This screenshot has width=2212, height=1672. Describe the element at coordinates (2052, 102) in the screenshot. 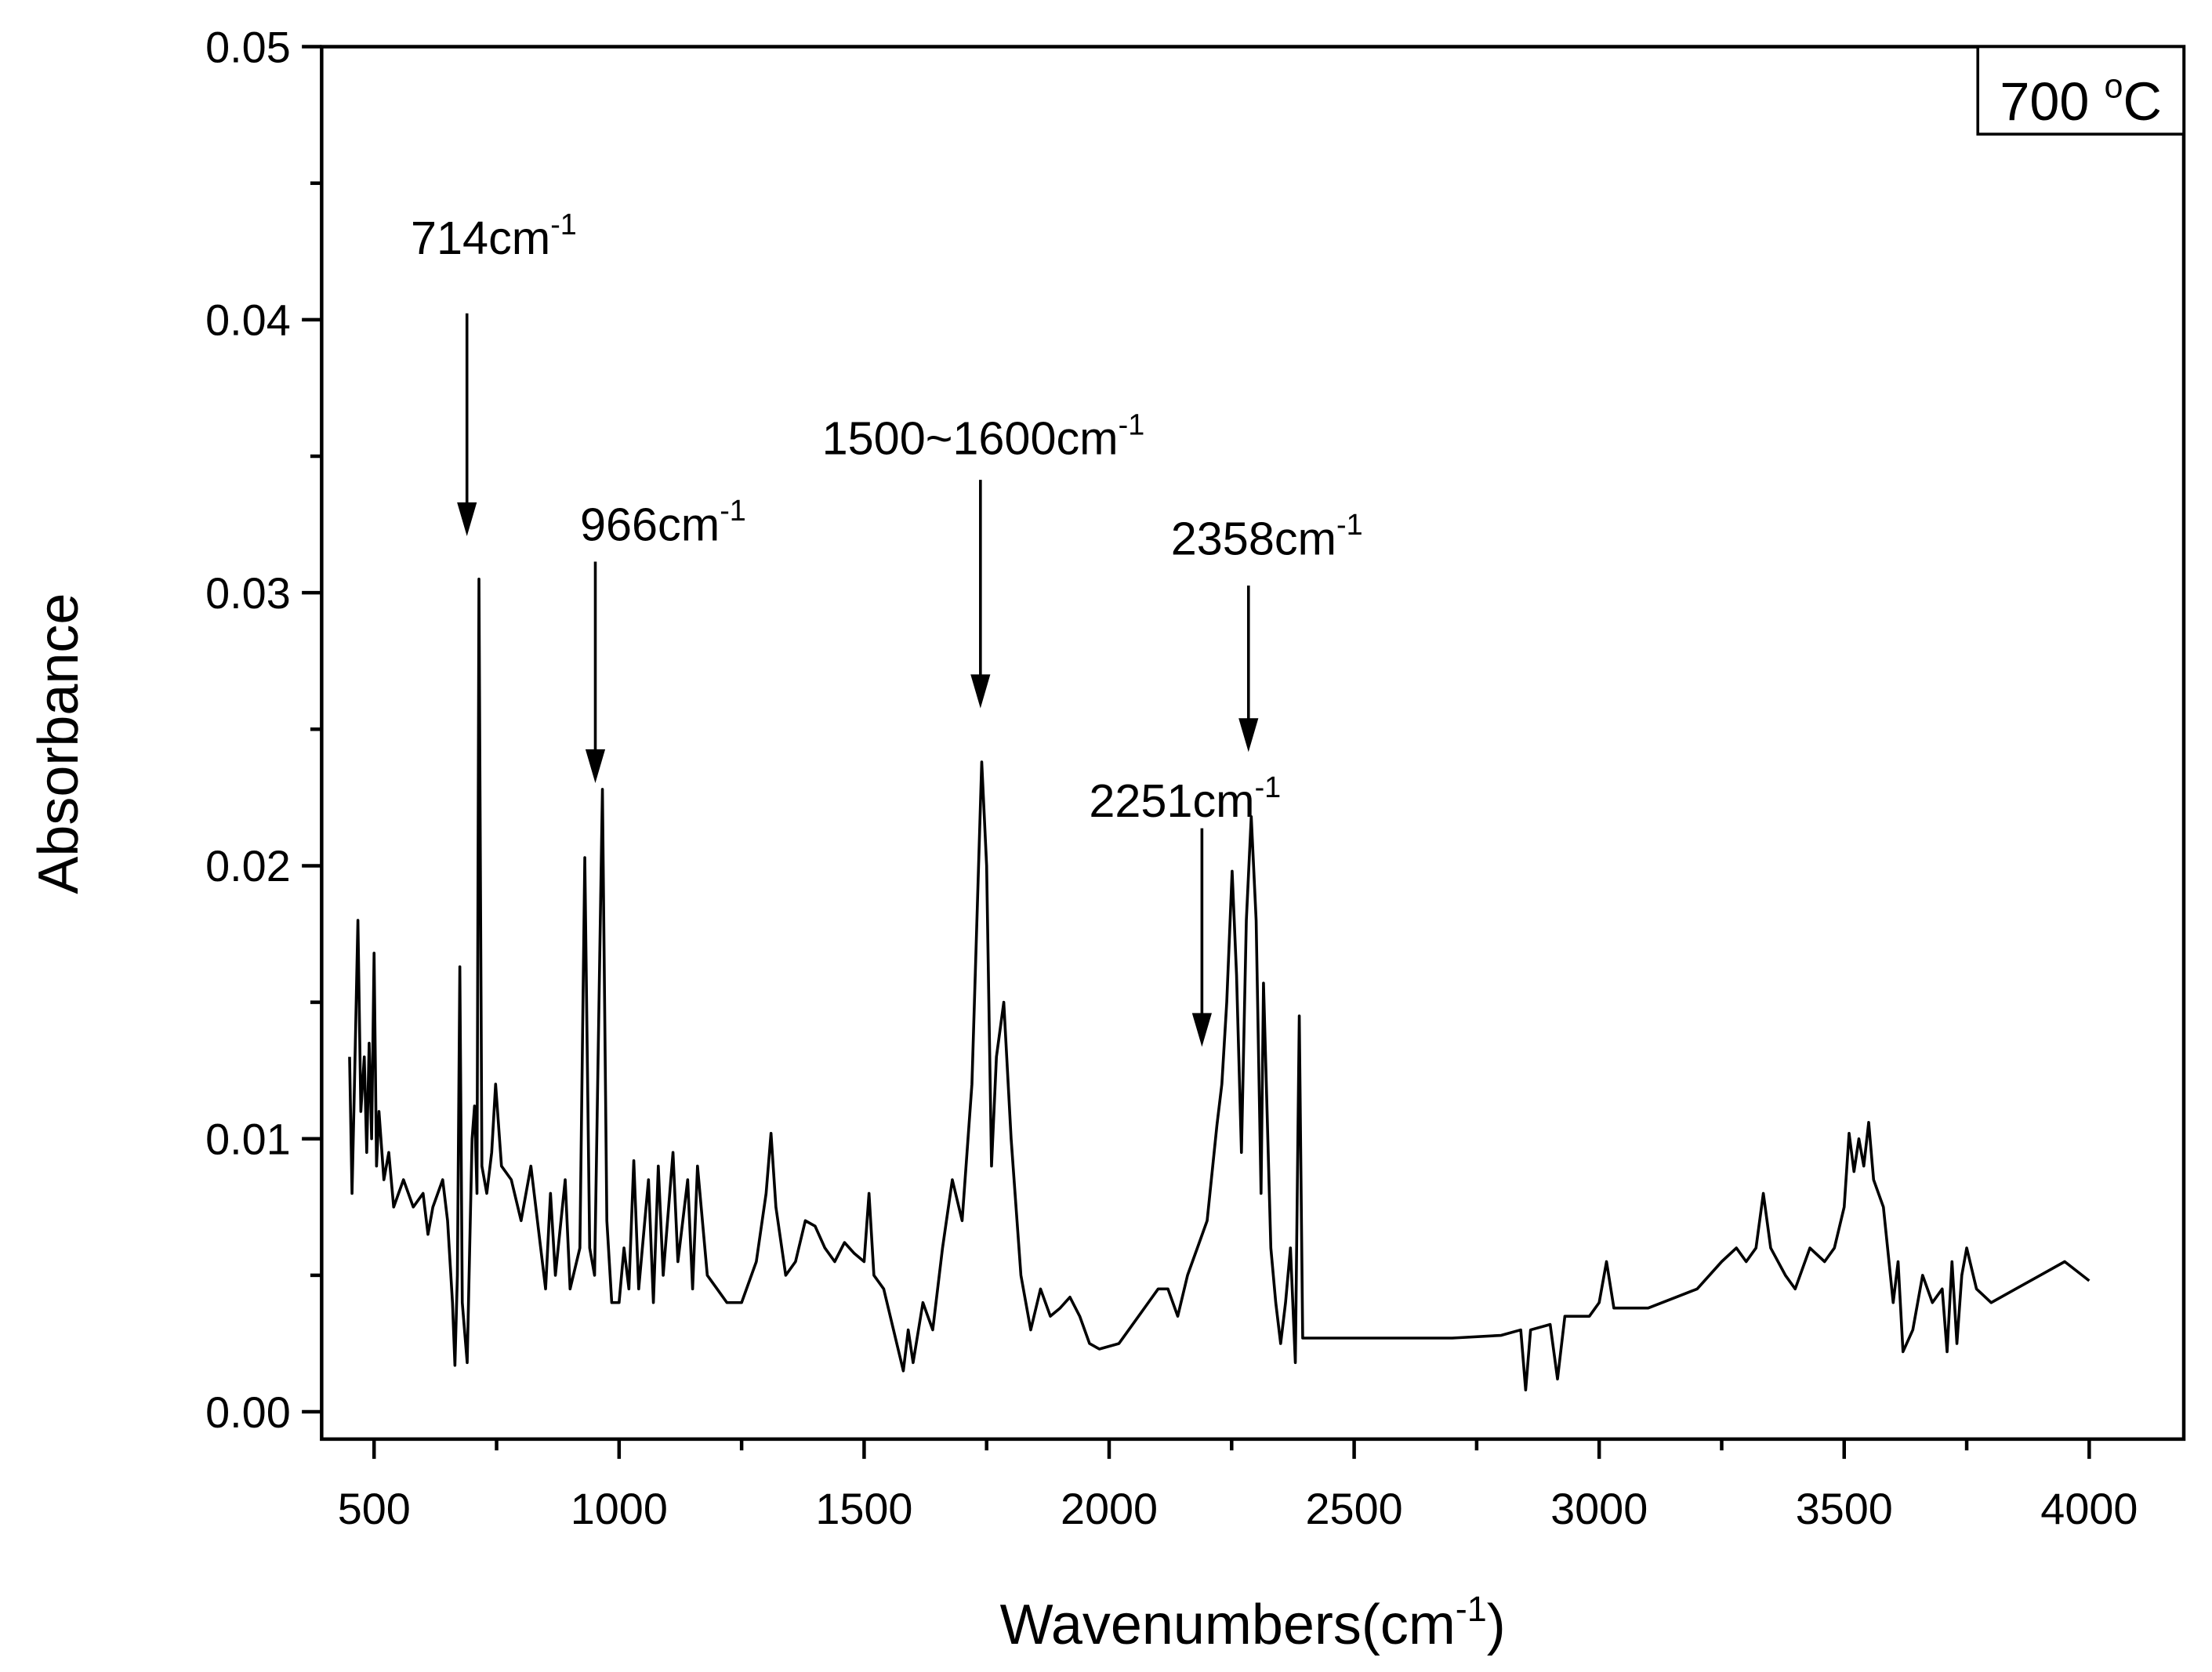

I see `legend-text: 700` at that location.